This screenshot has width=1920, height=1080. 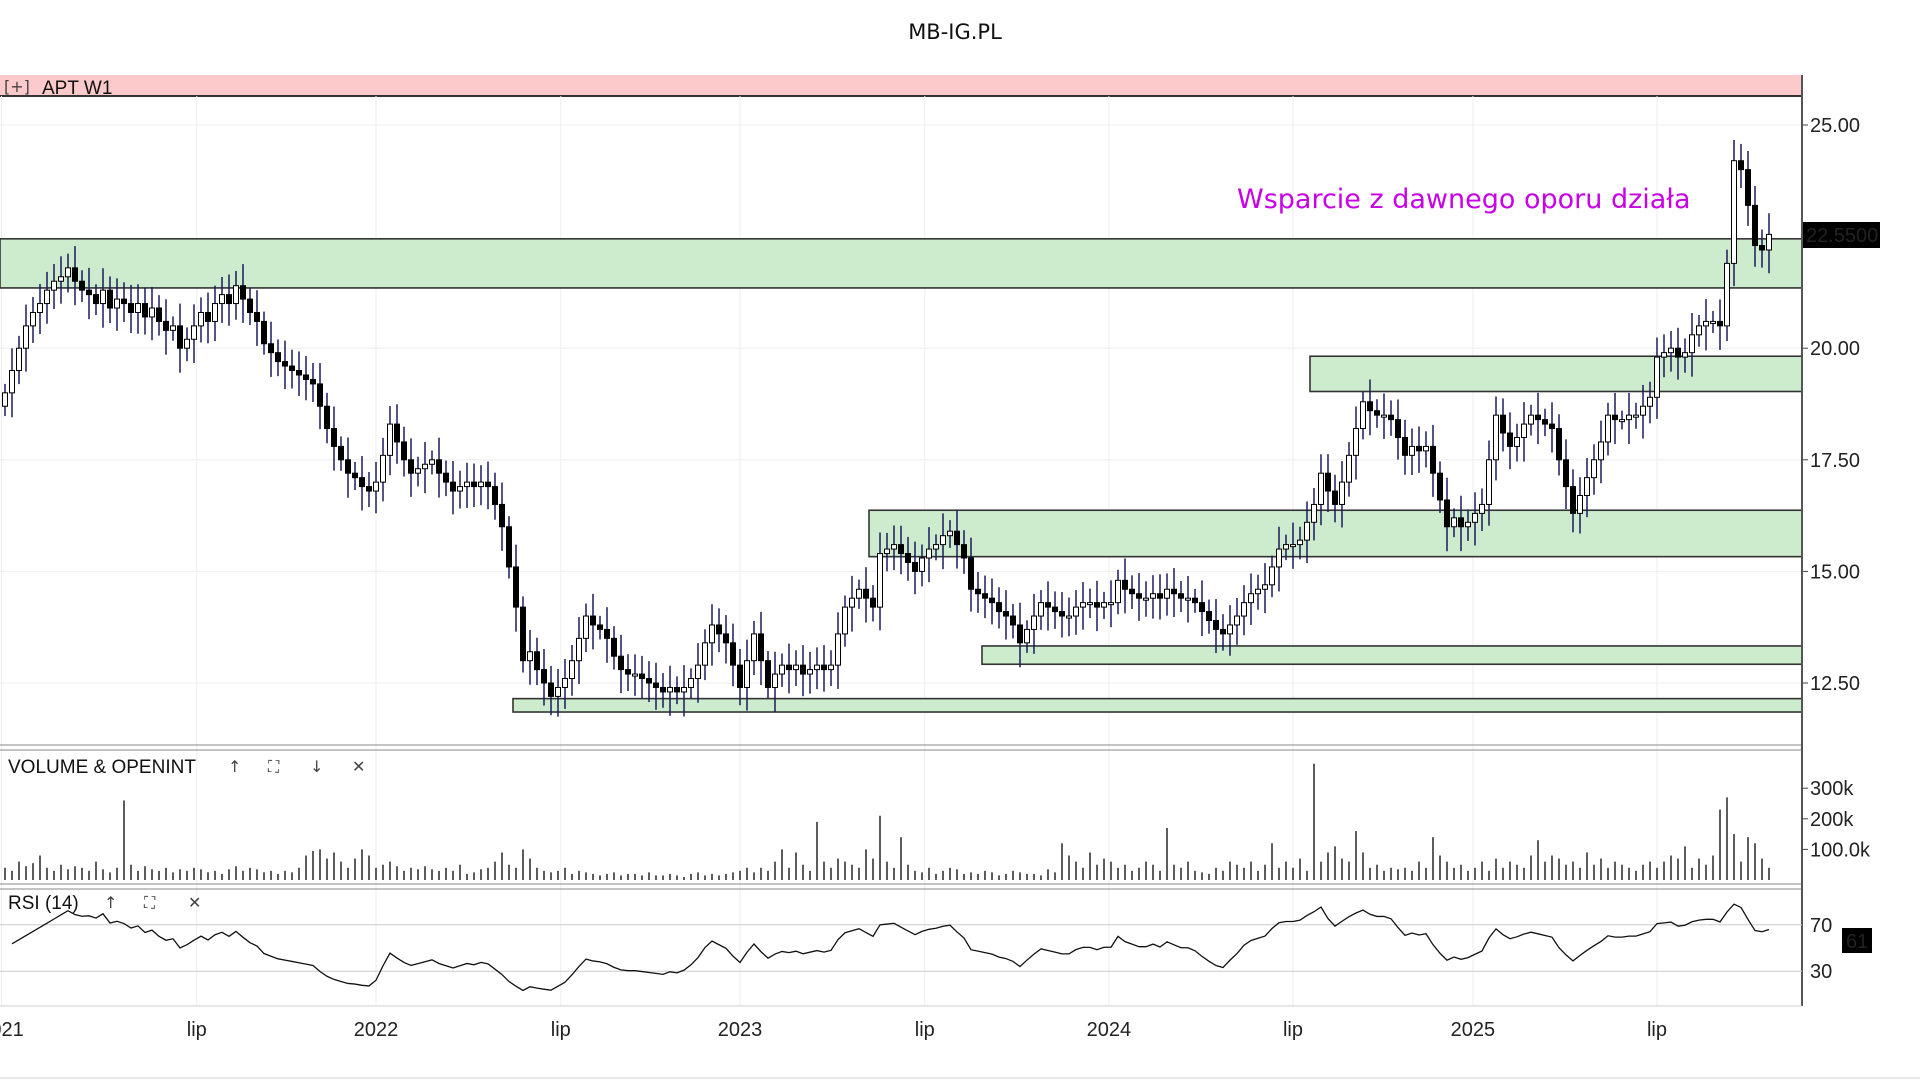 I want to click on expand-icon: [+], so click(x=17, y=86).